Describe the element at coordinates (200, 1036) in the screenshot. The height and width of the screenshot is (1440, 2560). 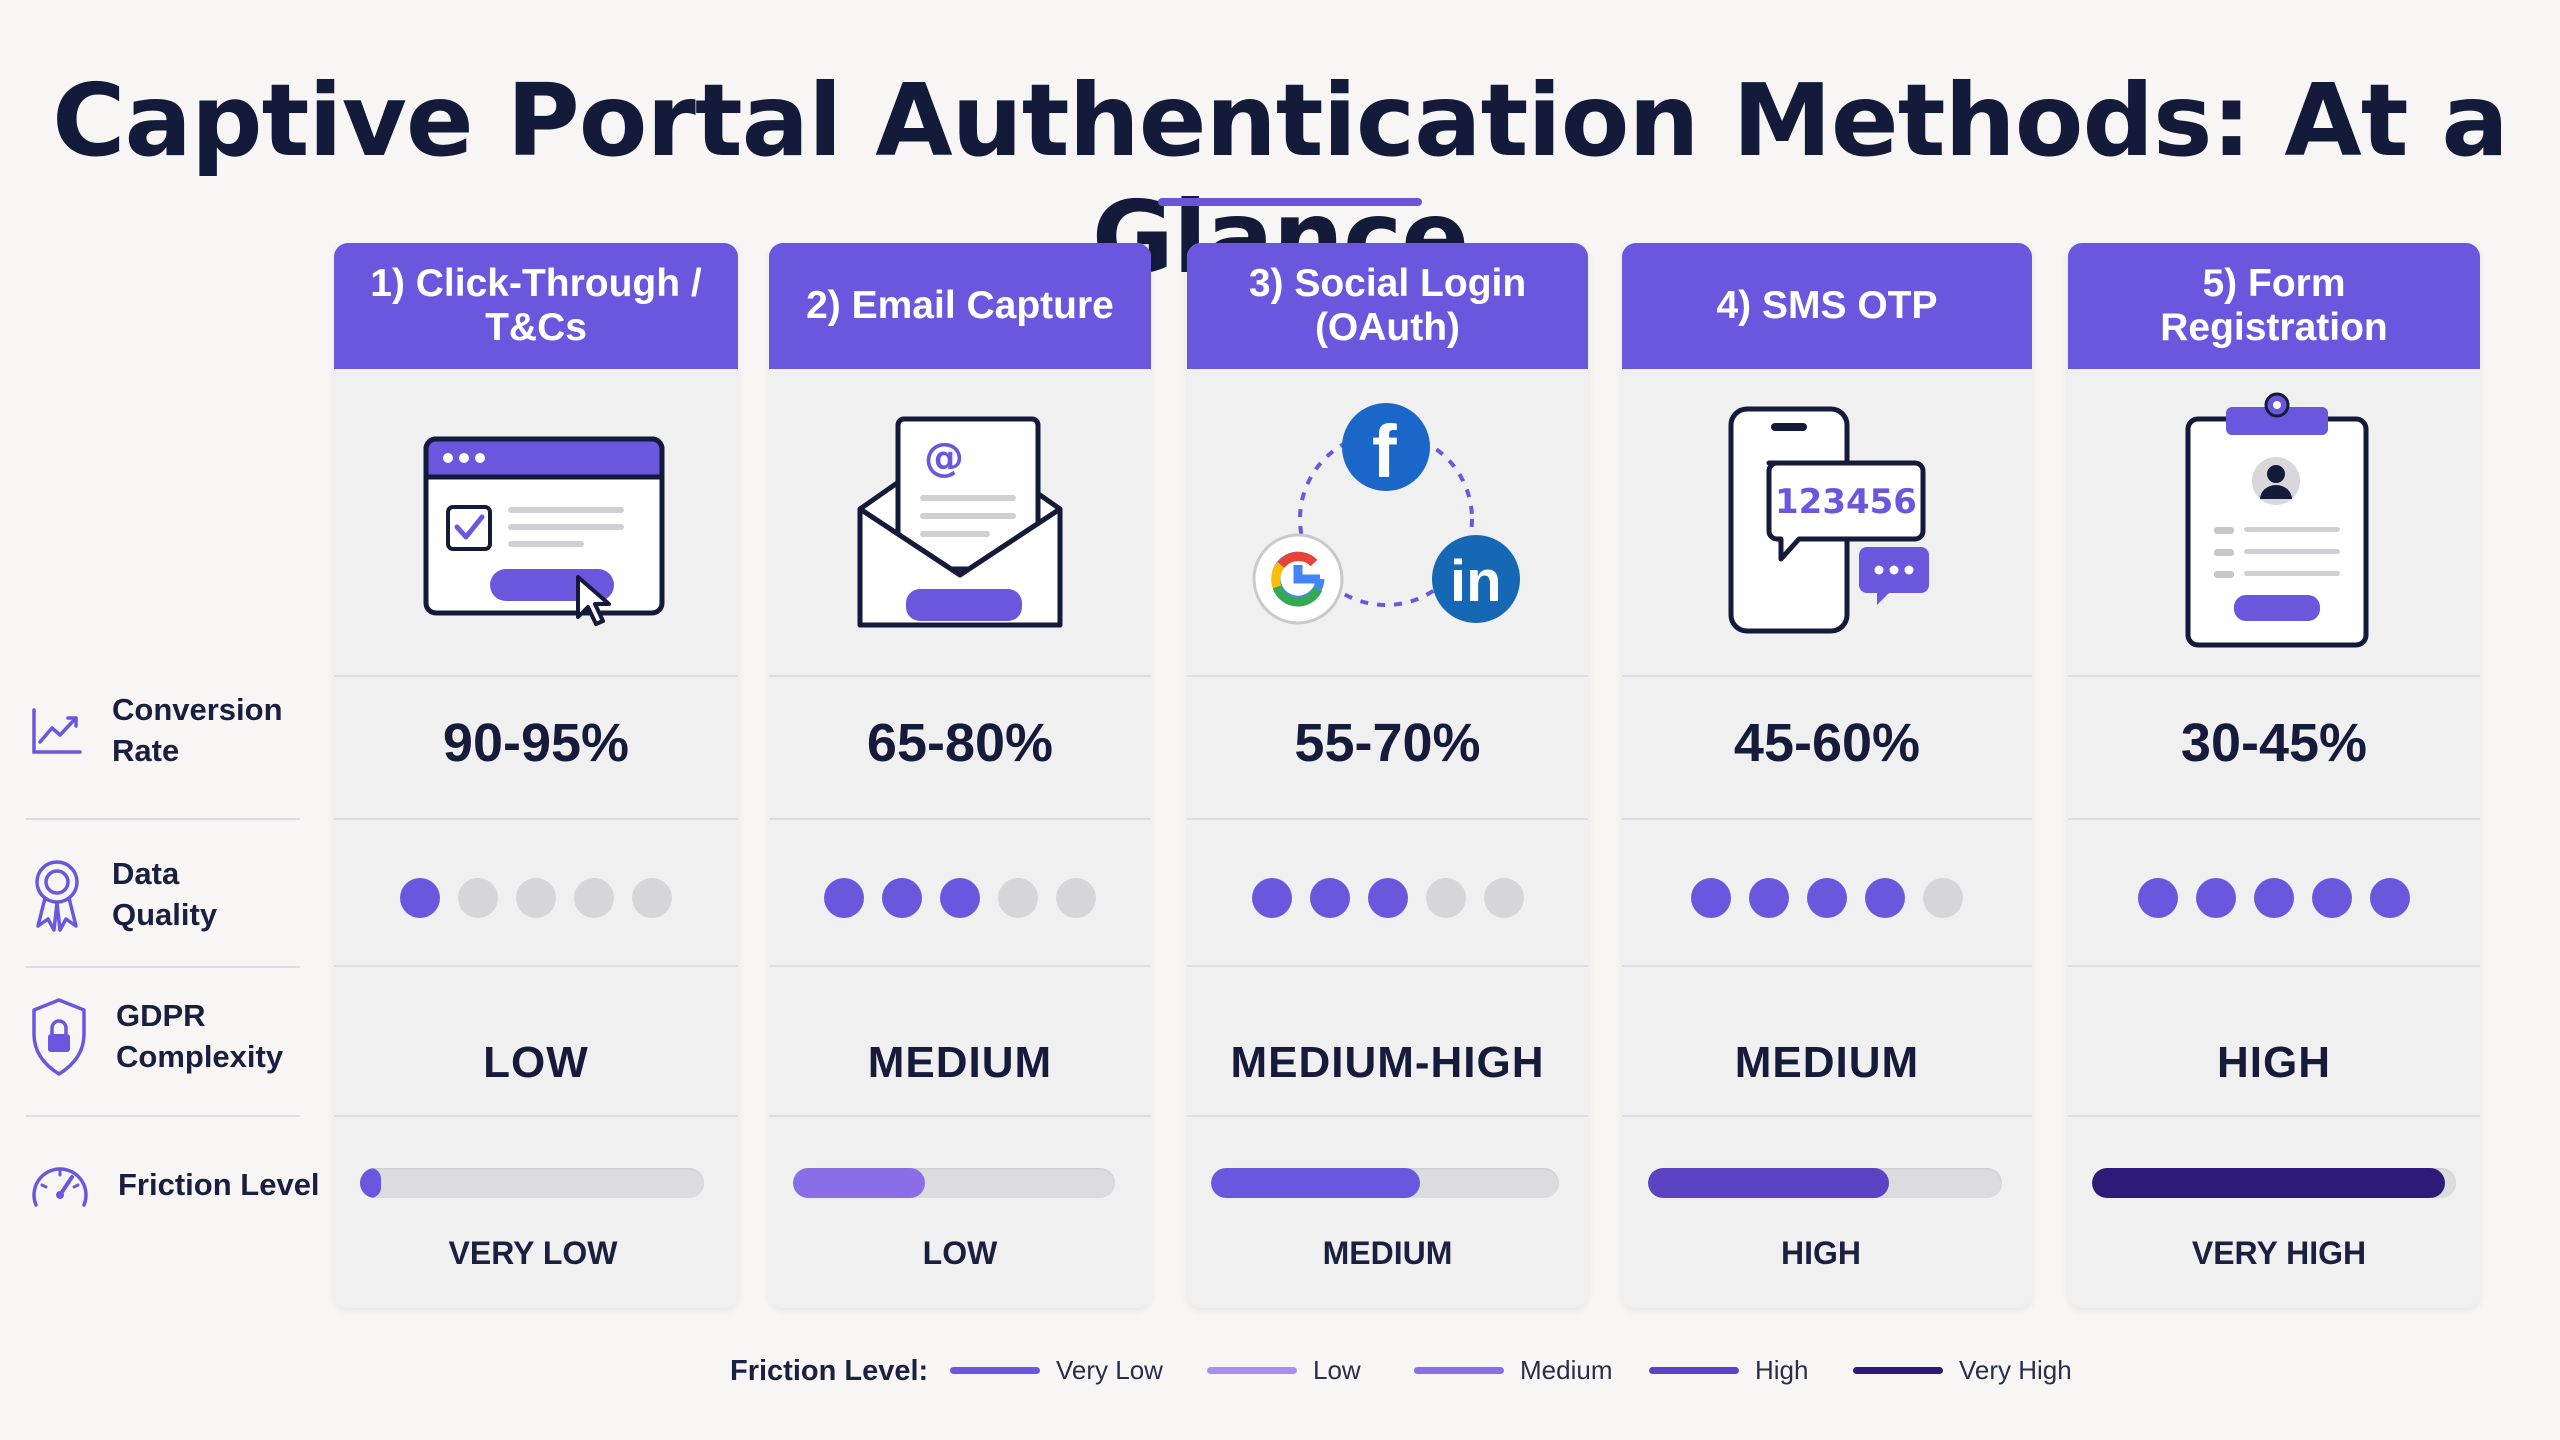
I see `row-label-gdpr-text: GDPR Complexity` at that location.